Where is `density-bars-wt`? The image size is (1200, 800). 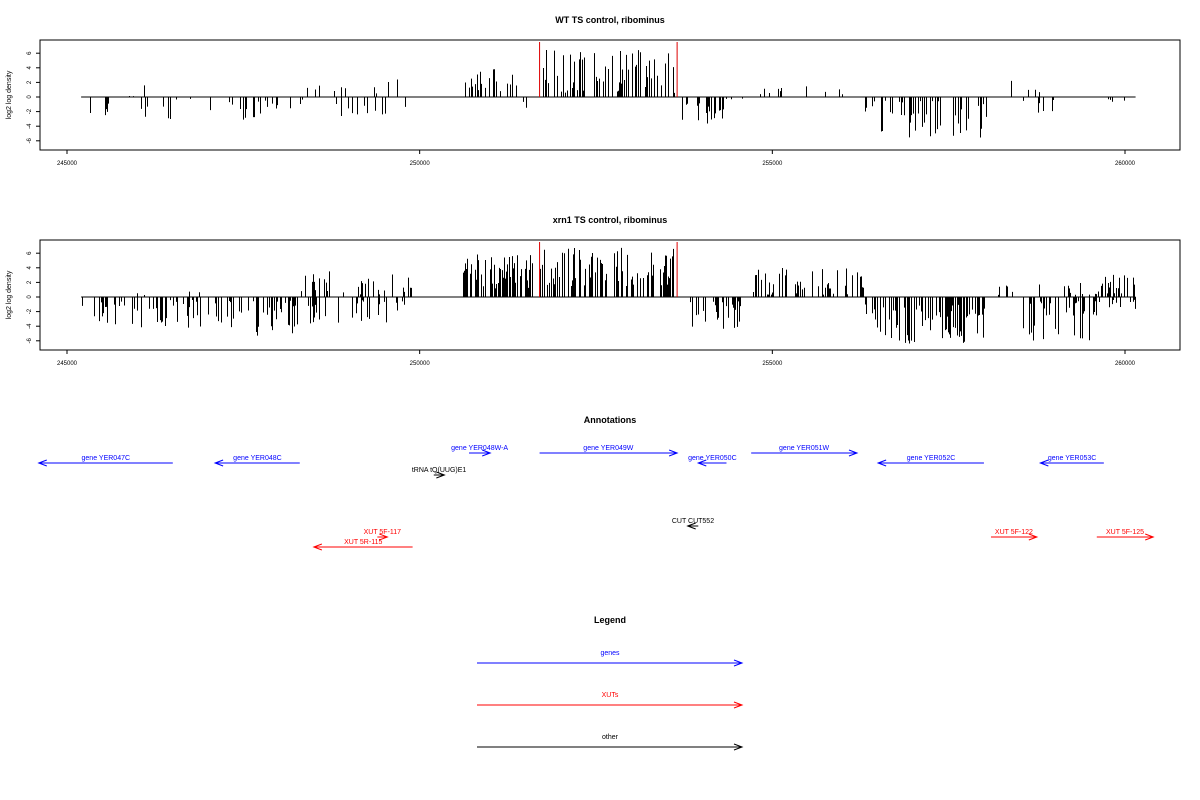 density-bars-wt is located at coordinates (608, 94).